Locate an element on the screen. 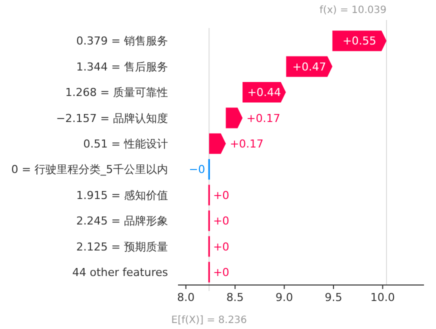 This screenshot has height=329, width=436. y-tick-label: 1.915 = 感知价值 is located at coordinates (122, 195).